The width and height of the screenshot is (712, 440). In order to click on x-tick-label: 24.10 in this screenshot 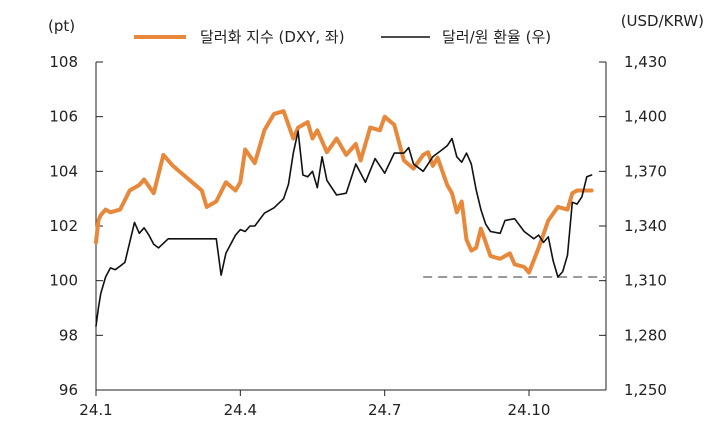, I will do `click(529, 410)`.